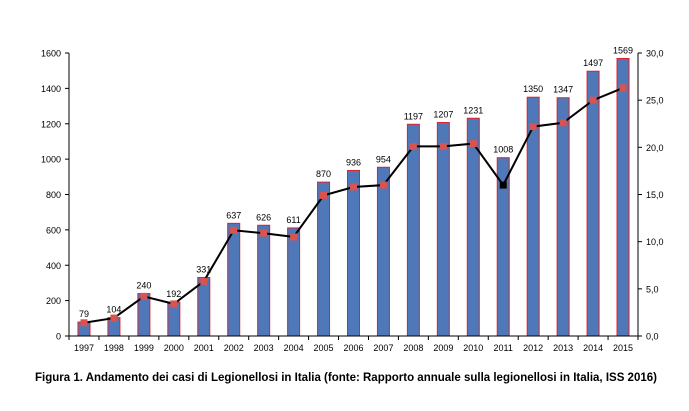  Describe the element at coordinates (593, 63) in the screenshot. I see `data-label: 1497` at that location.